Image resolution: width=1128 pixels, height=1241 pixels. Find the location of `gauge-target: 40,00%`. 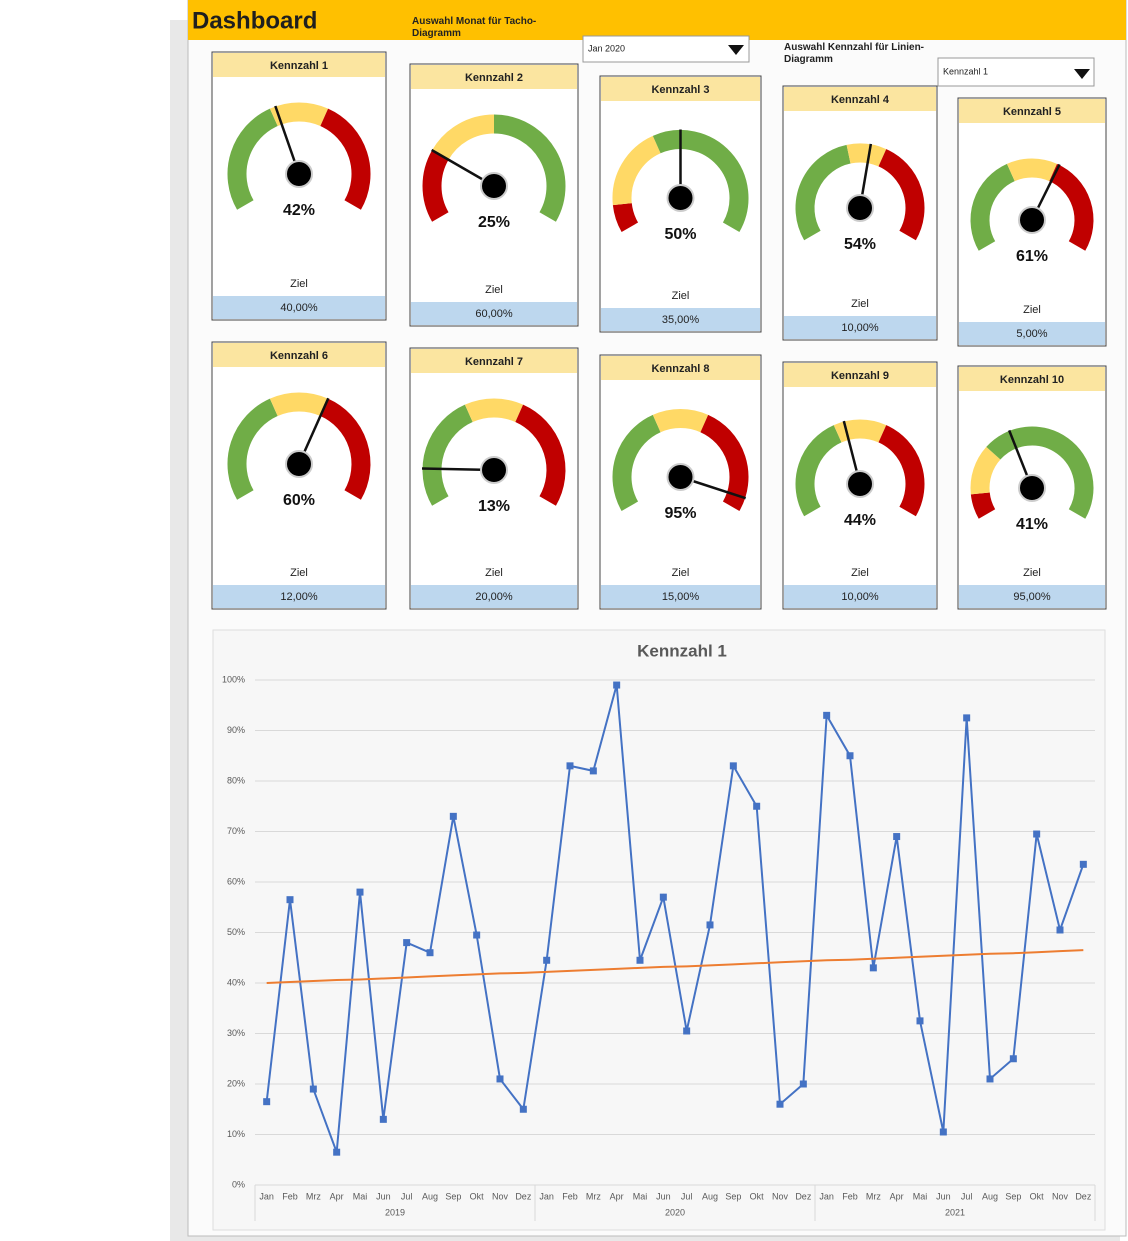

gauge-target: 40,00% is located at coordinates (299, 308).